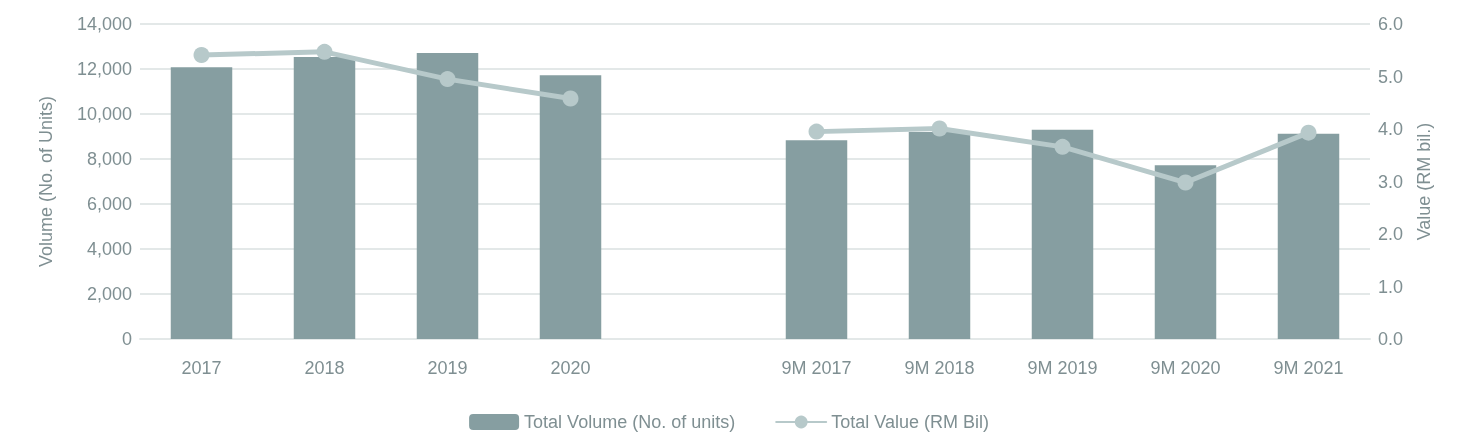  Describe the element at coordinates (126, 339) in the screenshot. I see `y-tick-label: 0` at that location.